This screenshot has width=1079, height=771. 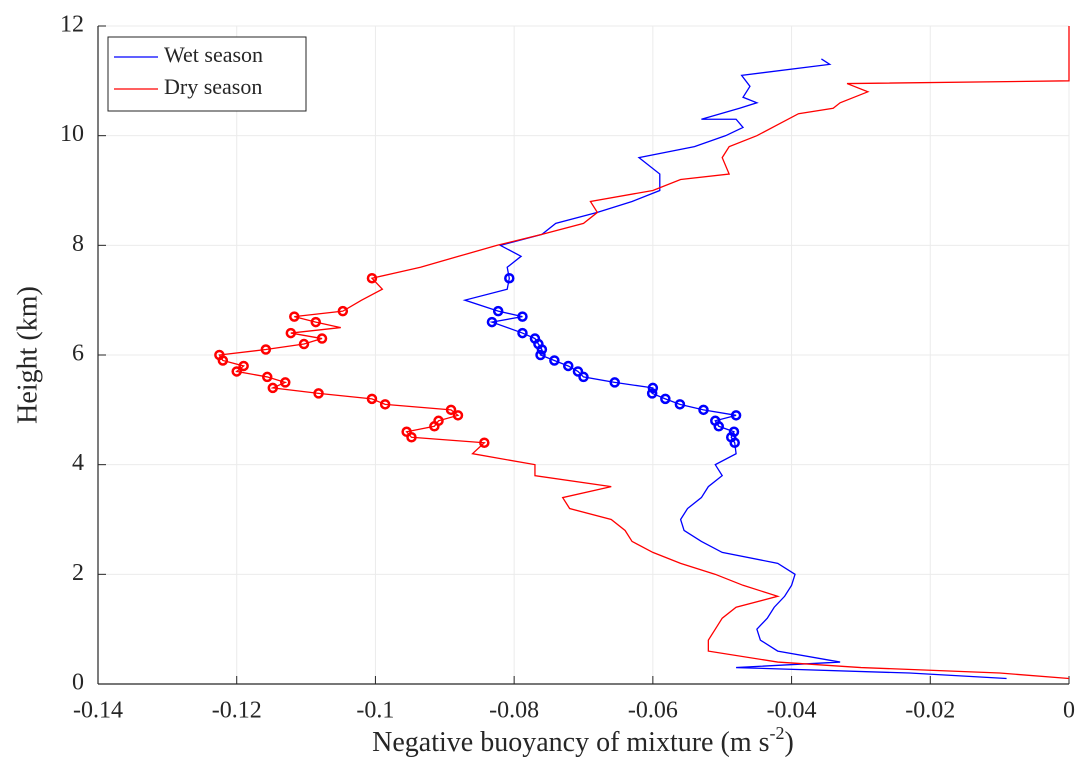 What do you see at coordinates (375, 711) in the screenshot?
I see `x-tick-label: -0.1` at bounding box center [375, 711].